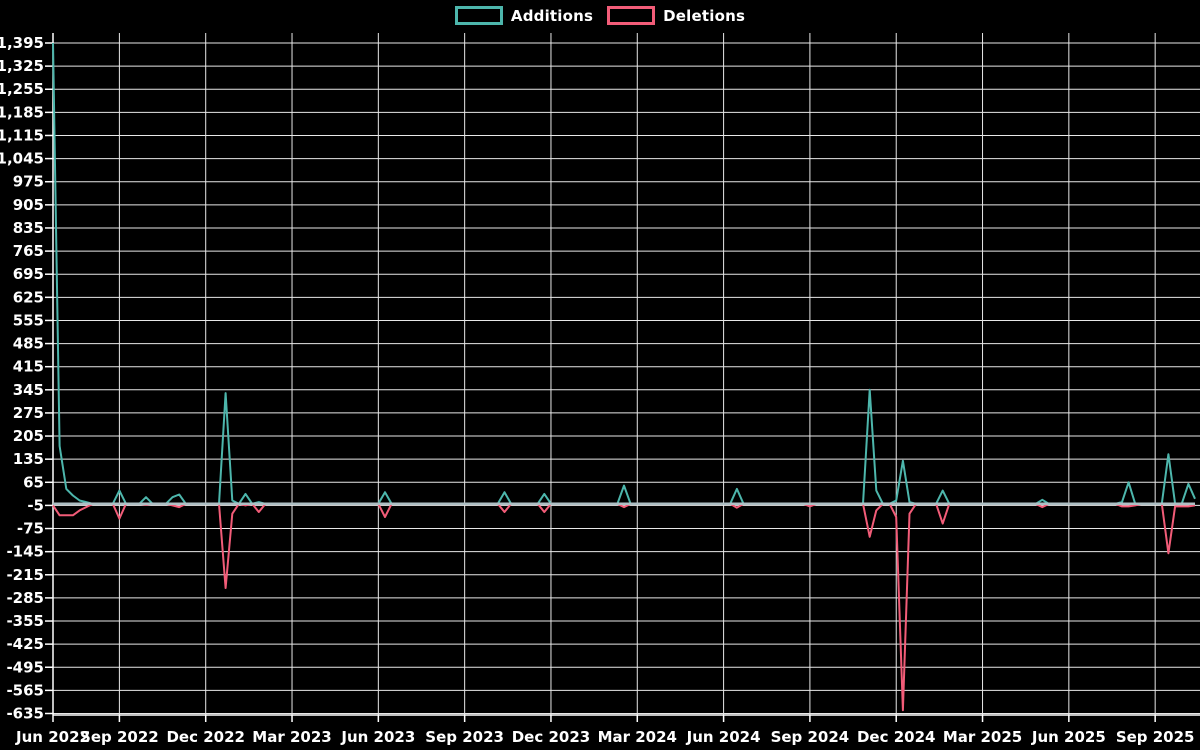 This screenshot has width=1200, height=750. Describe the element at coordinates (25, 552) in the screenshot. I see `y-tick-label: -145` at that location.